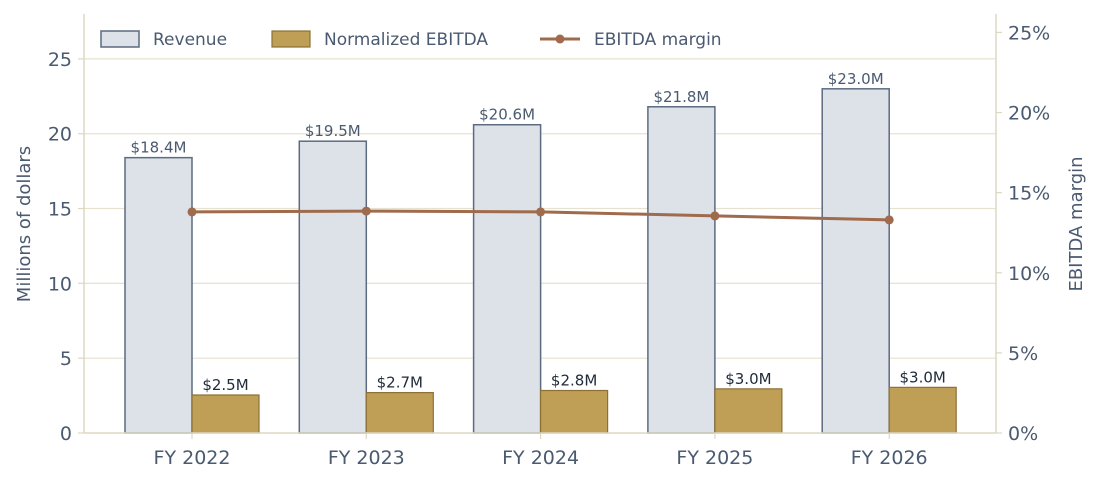  Describe the element at coordinates (60, 284) in the screenshot. I see `y-tick-label: 10` at that location.